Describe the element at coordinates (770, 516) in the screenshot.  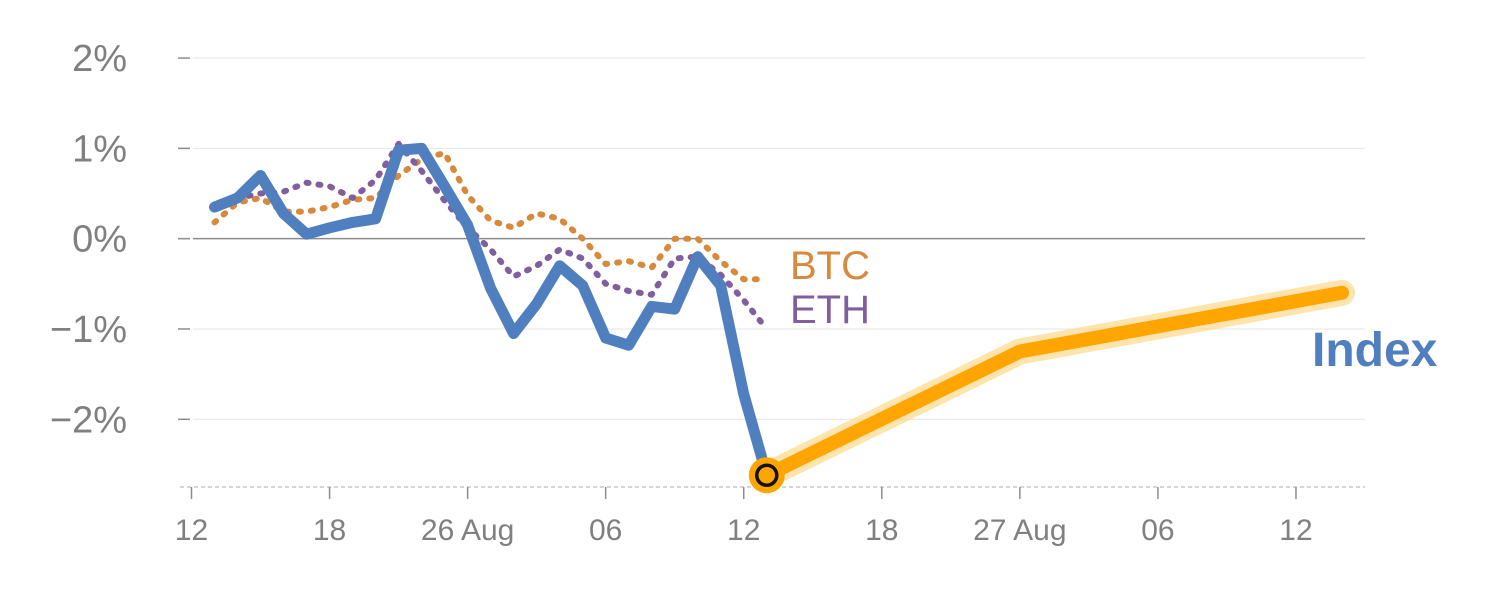
I see `x-axis: 12 18 26 Aug 06 12 18 27 Aug 06 12` at that location.